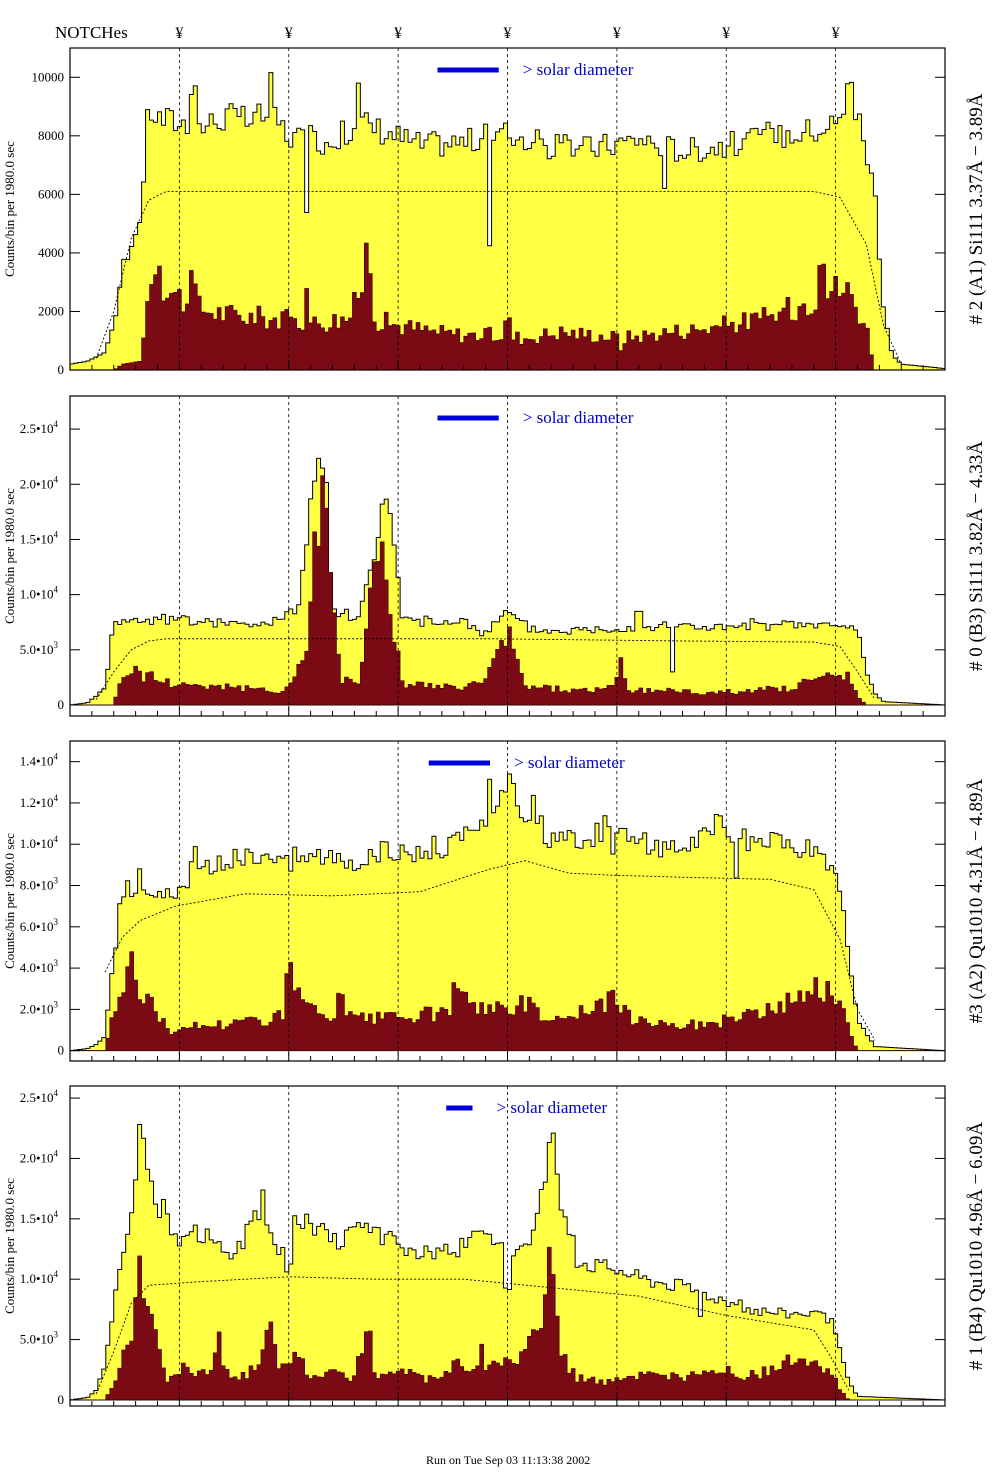 The image size is (1004, 1476). Describe the element at coordinates (507, 590) in the screenshot. I see `lower-histogram-fill` at that location.